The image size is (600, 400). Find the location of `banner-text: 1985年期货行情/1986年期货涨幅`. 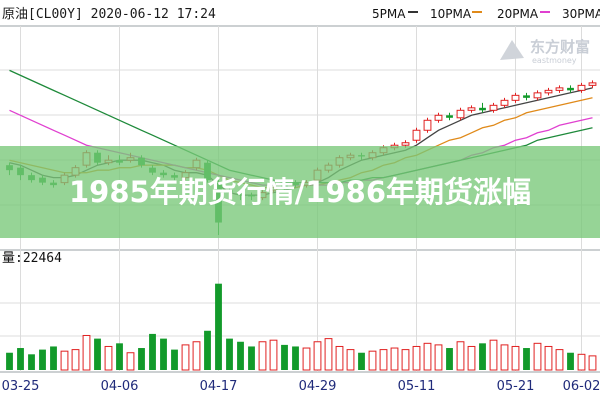

banner-text: 1985年期货行情/1986年期货涨幅 is located at coordinates (300, 192).